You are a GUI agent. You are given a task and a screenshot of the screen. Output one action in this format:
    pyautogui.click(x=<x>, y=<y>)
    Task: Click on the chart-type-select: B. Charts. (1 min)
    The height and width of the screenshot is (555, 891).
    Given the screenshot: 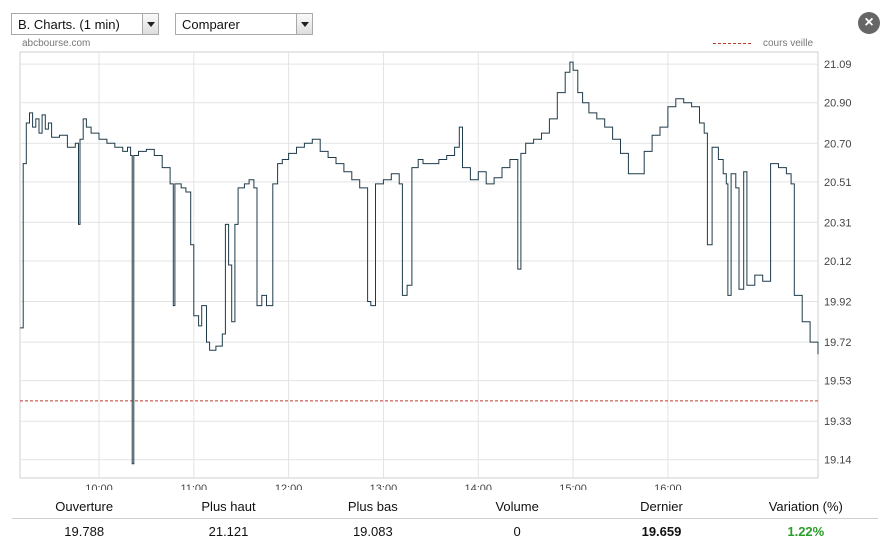 What is the action you would take?
    pyautogui.click(x=85, y=24)
    